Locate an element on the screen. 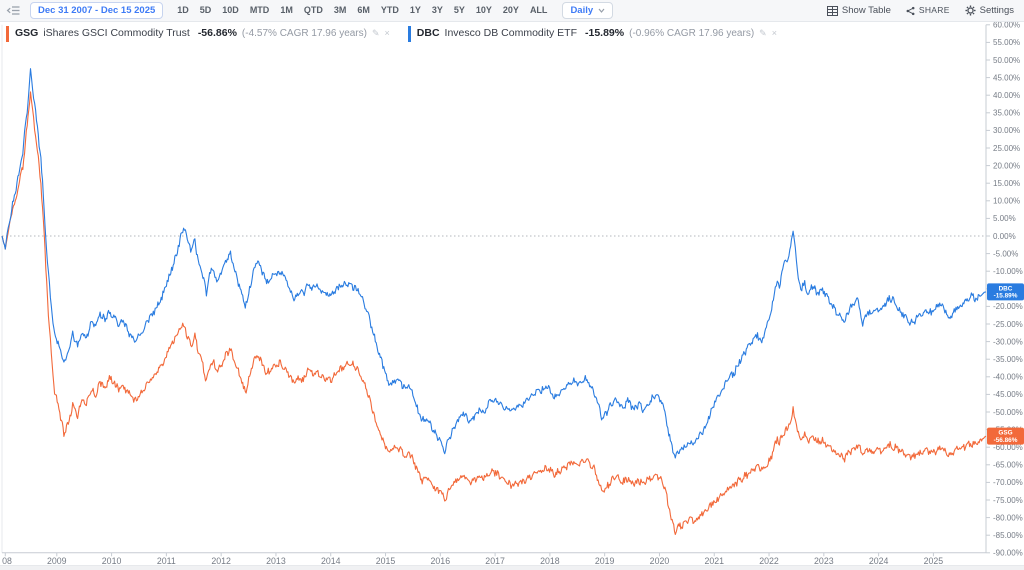  period-buttons: 1D 5D 10D MTD 1M QTD 3M 6M YTD 1Y 3Y 5Y 10Y 20Y ALL is located at coordinates (362, 10).